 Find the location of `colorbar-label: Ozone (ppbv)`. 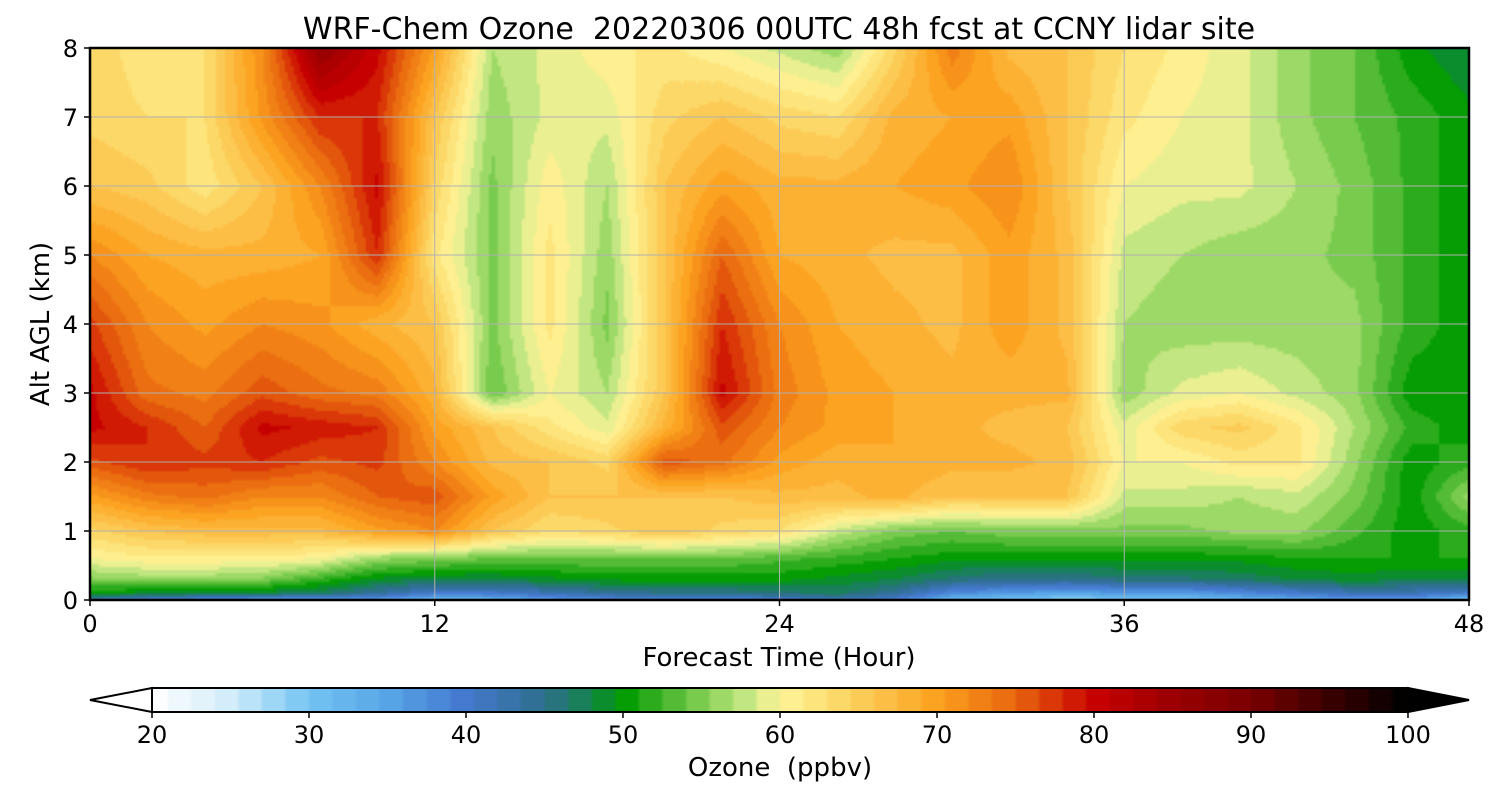

colorbar-label: Ozone (ppbv) is located at coordinates (780, 768).